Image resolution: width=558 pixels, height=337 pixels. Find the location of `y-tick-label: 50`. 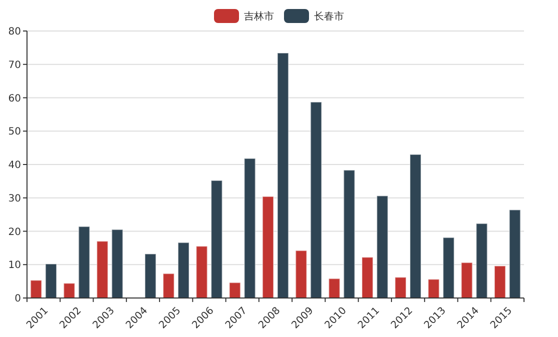

y-tick-label: 50 is located at coordinates (14, 132).